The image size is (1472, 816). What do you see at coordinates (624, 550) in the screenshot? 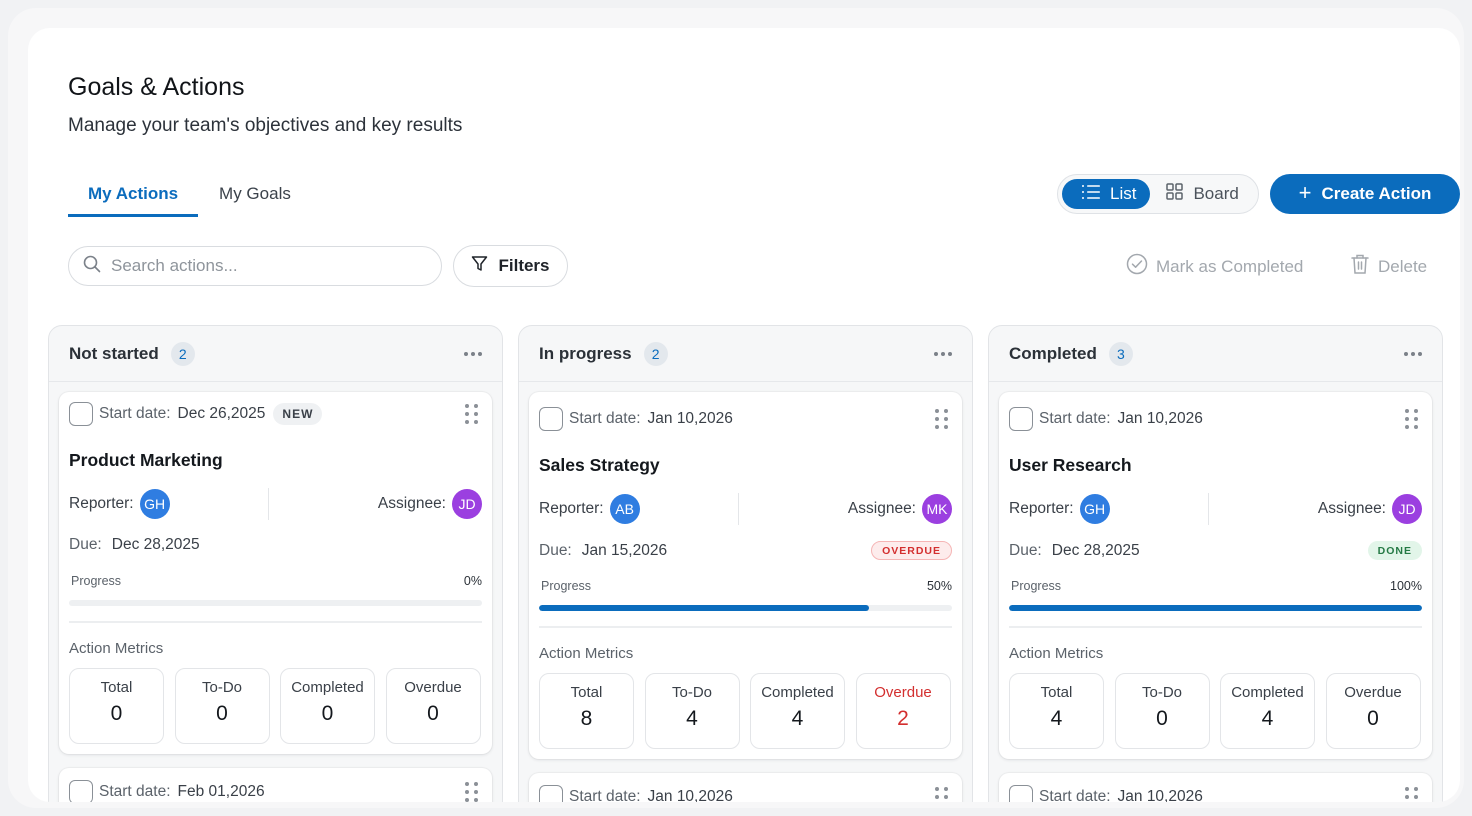
I see `due-date: Jan 15,2026` at bounding box center [624, 550].